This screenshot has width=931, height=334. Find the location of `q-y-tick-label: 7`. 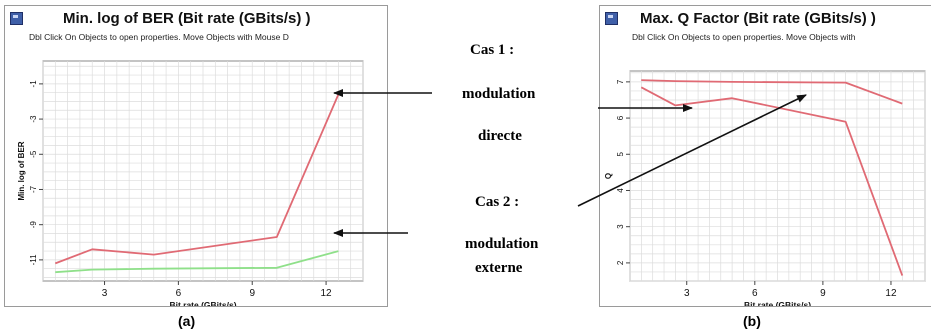

q-y-tick-label: 7 is located at coordinates (620, 81).